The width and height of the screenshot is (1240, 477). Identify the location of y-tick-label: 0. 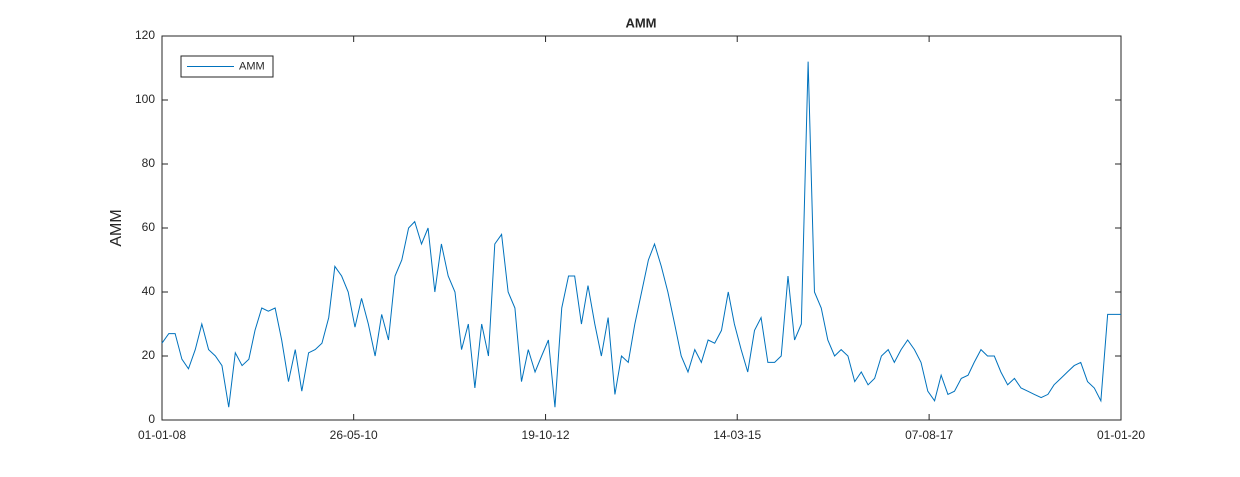
(151, 419).